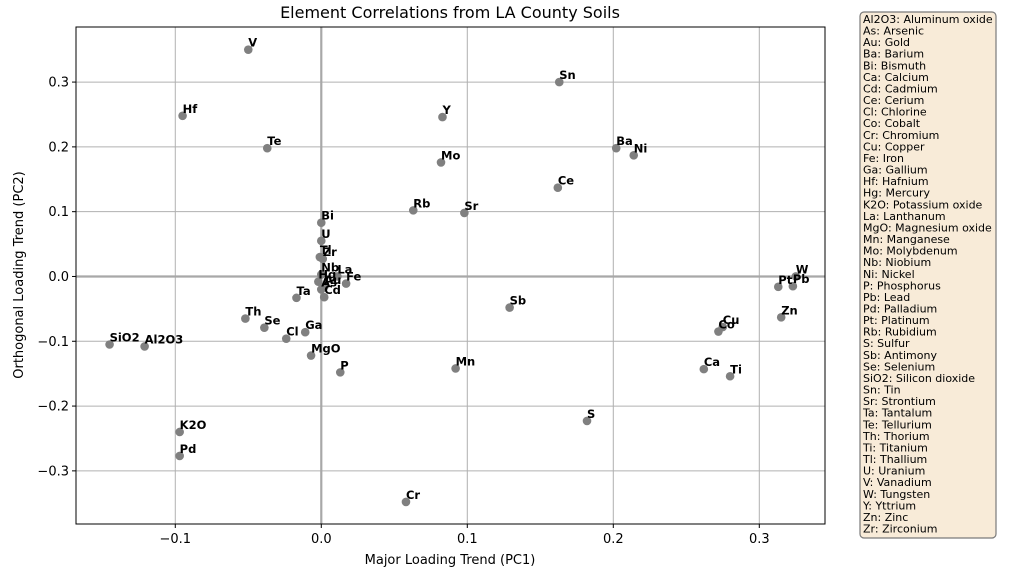  I want to click on point-label-hg: Hg, so click(327, 275).